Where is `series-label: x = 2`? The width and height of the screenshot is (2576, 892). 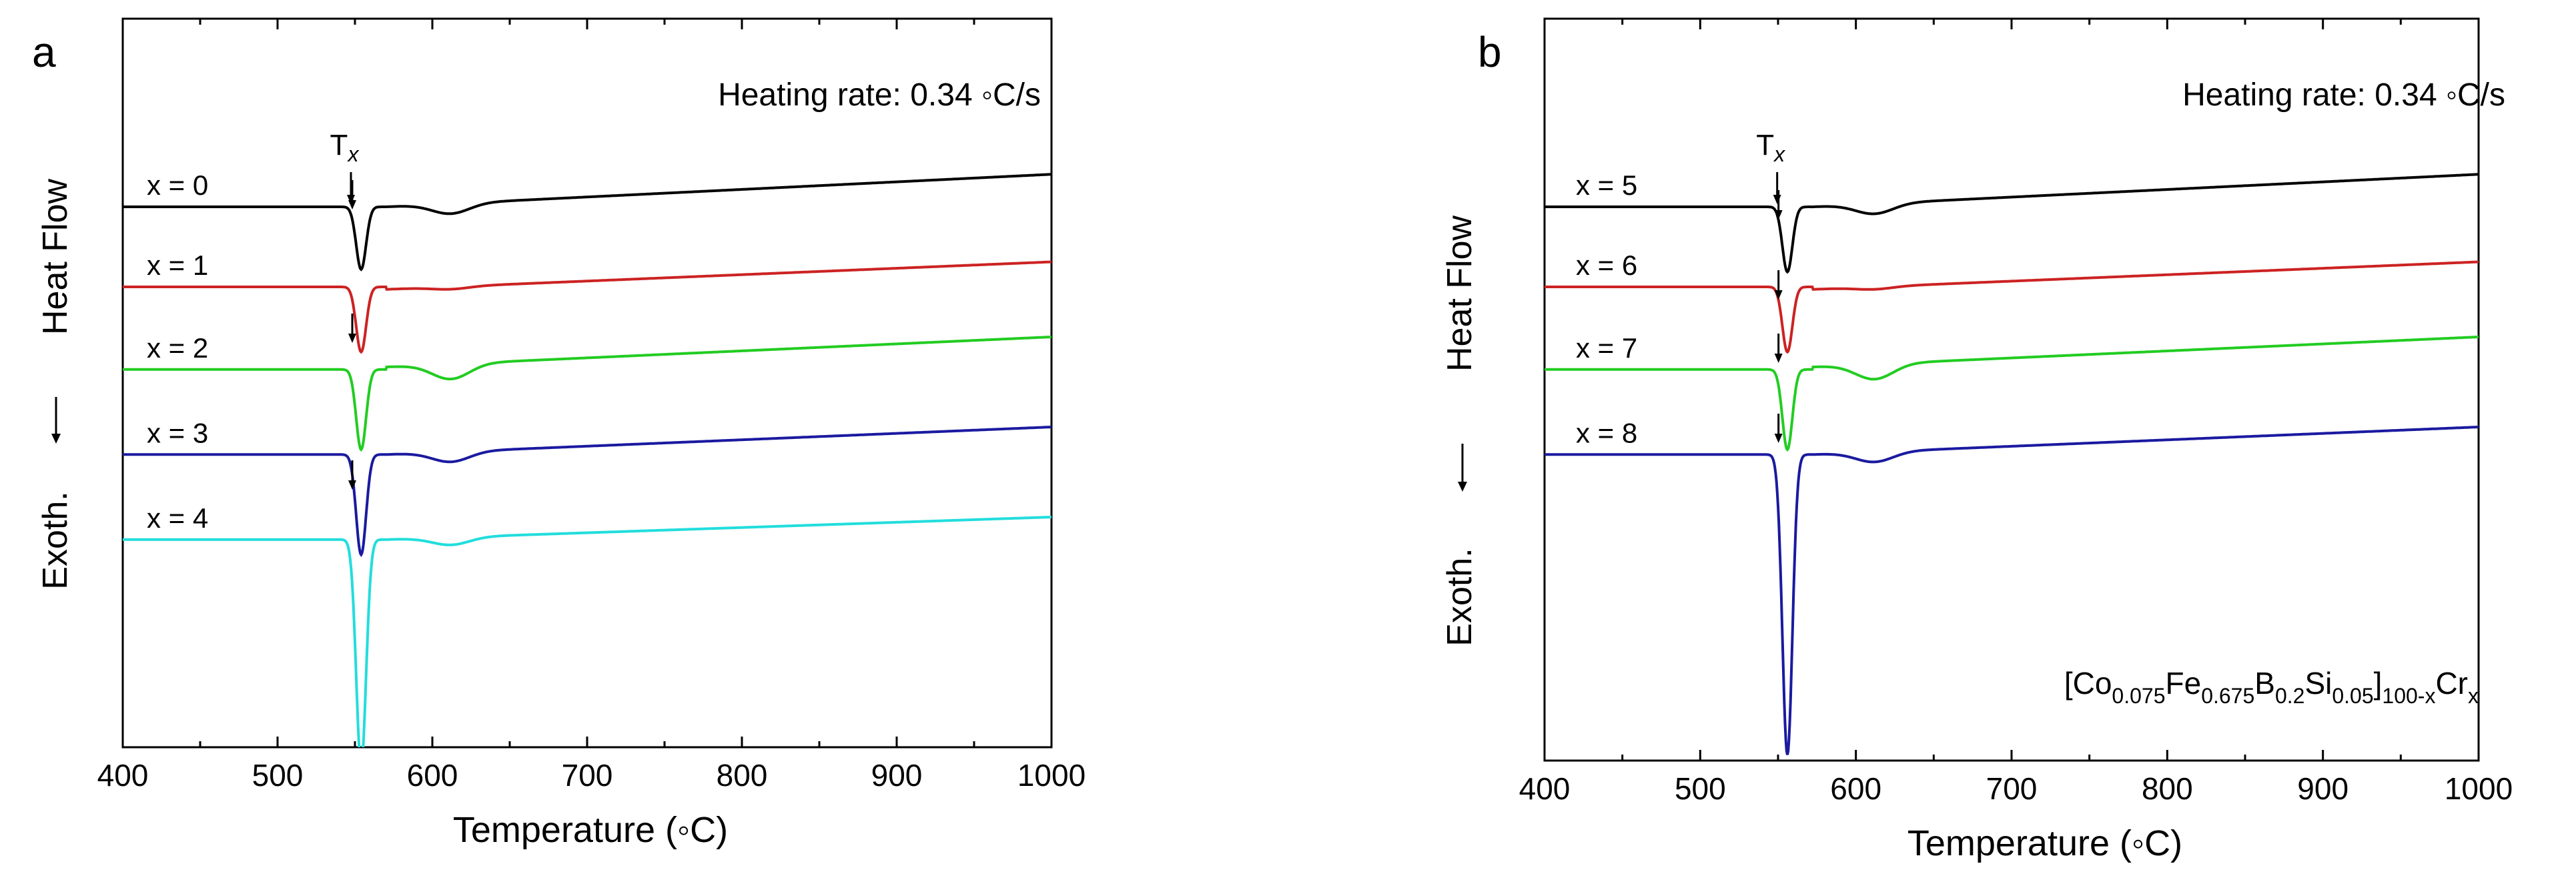 series-label: x = 2 is located at coordinates (177, 348).